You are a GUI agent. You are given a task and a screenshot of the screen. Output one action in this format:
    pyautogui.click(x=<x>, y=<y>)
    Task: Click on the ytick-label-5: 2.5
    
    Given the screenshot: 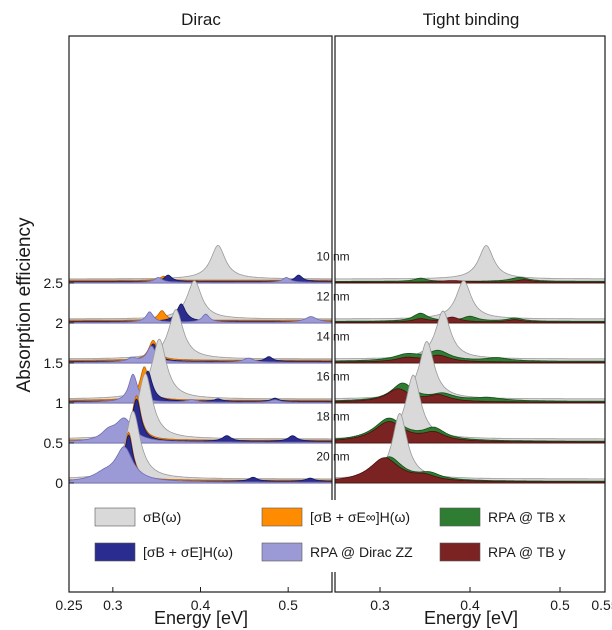 What is the action you would take?
    pyautogui.click(x=54, y=283)
    